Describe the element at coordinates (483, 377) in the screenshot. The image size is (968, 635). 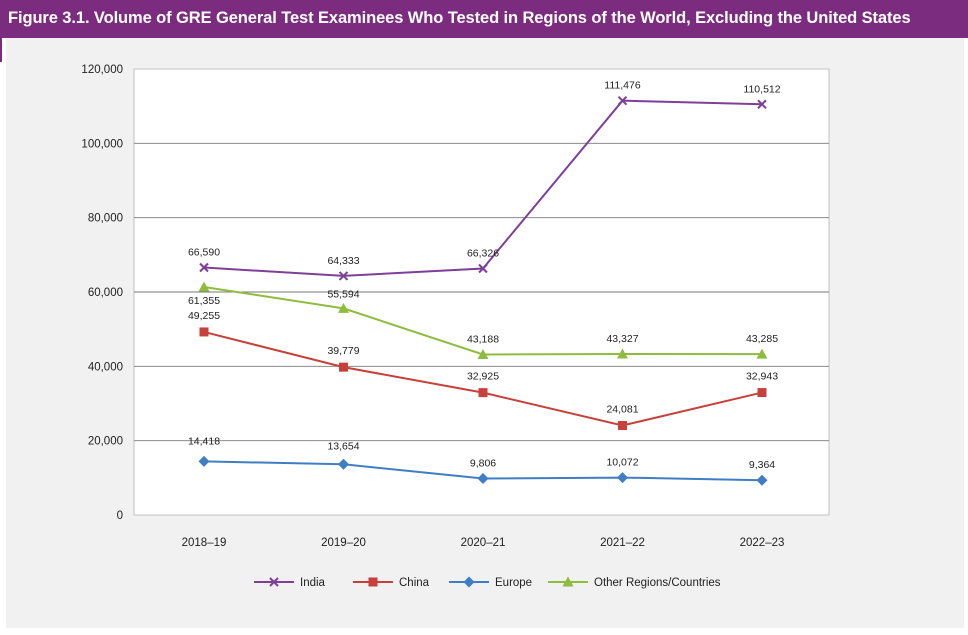
I see `china-data-label: 32,925` at that location.